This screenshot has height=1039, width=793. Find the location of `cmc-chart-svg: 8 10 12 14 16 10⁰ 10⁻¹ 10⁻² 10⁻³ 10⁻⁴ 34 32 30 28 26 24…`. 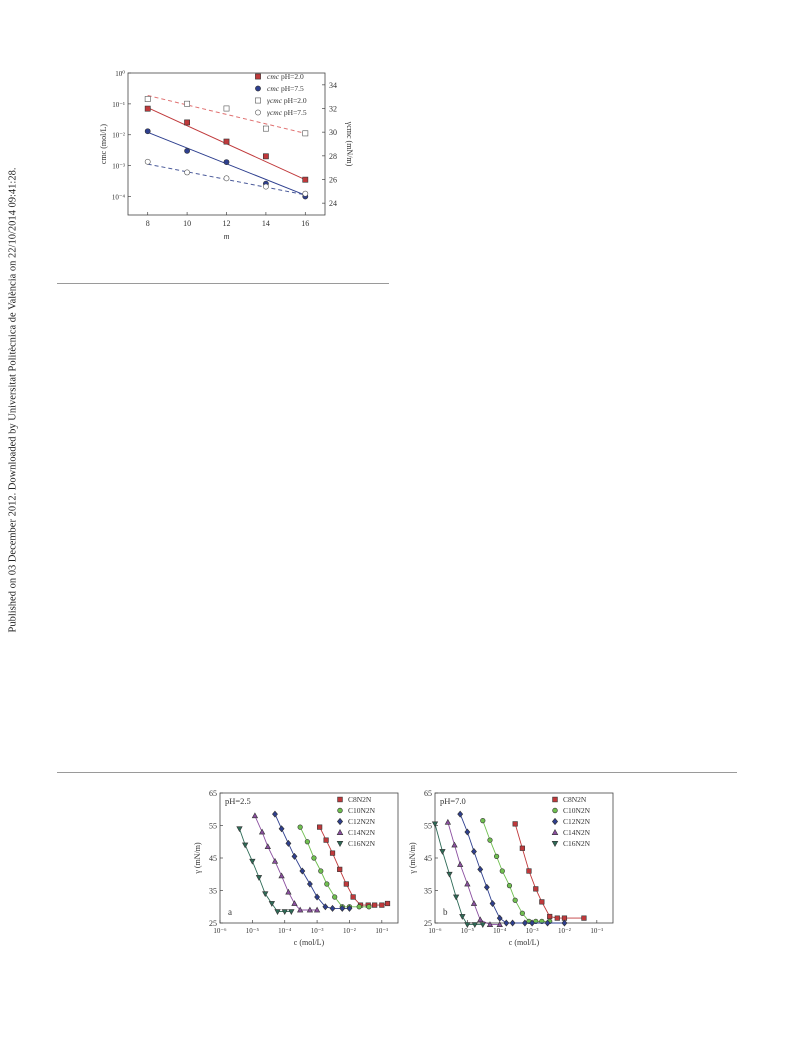

cmc-chart-svg: 8 10 12 14 16 10⁰ 10⁻¹ 10⁻² 10⁻³ 10⁻⁴ 34 32 30 28 26 24… is located at coordinates (226, 155).